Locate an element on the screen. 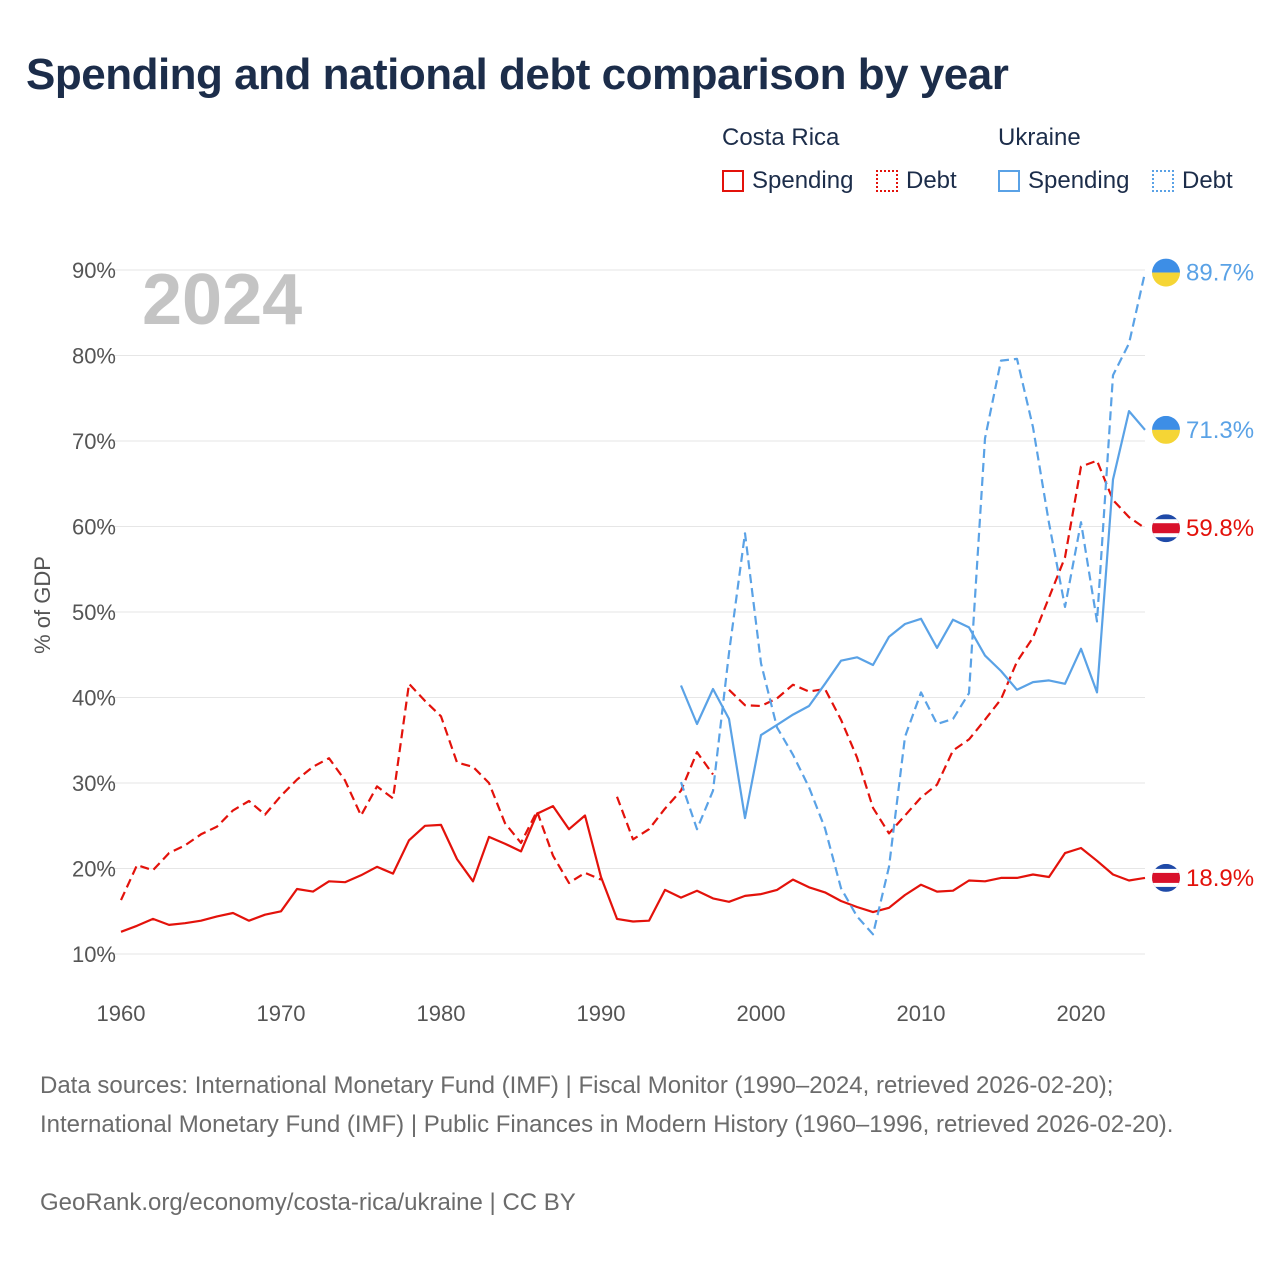  y-axis-ticks: 10% 20% 30% 40% 50% 60% 70% 80% 90% is located at coordinates (94, 612).